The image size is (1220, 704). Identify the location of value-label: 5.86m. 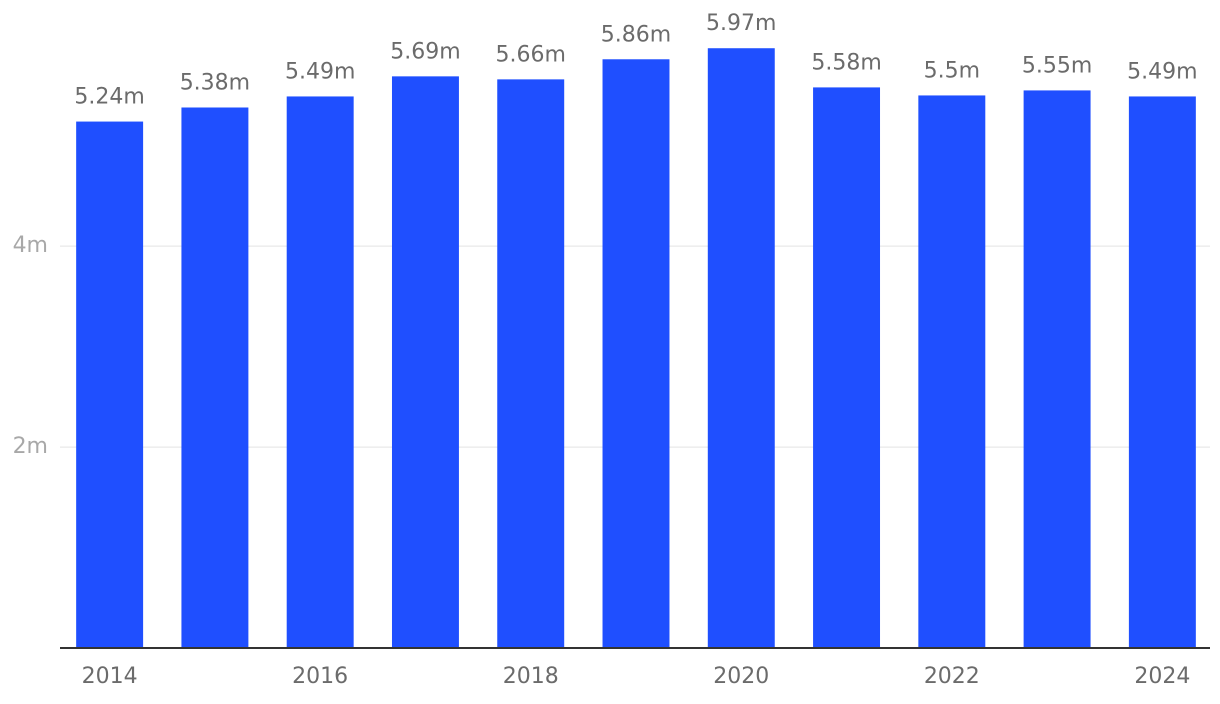
(636, 34).